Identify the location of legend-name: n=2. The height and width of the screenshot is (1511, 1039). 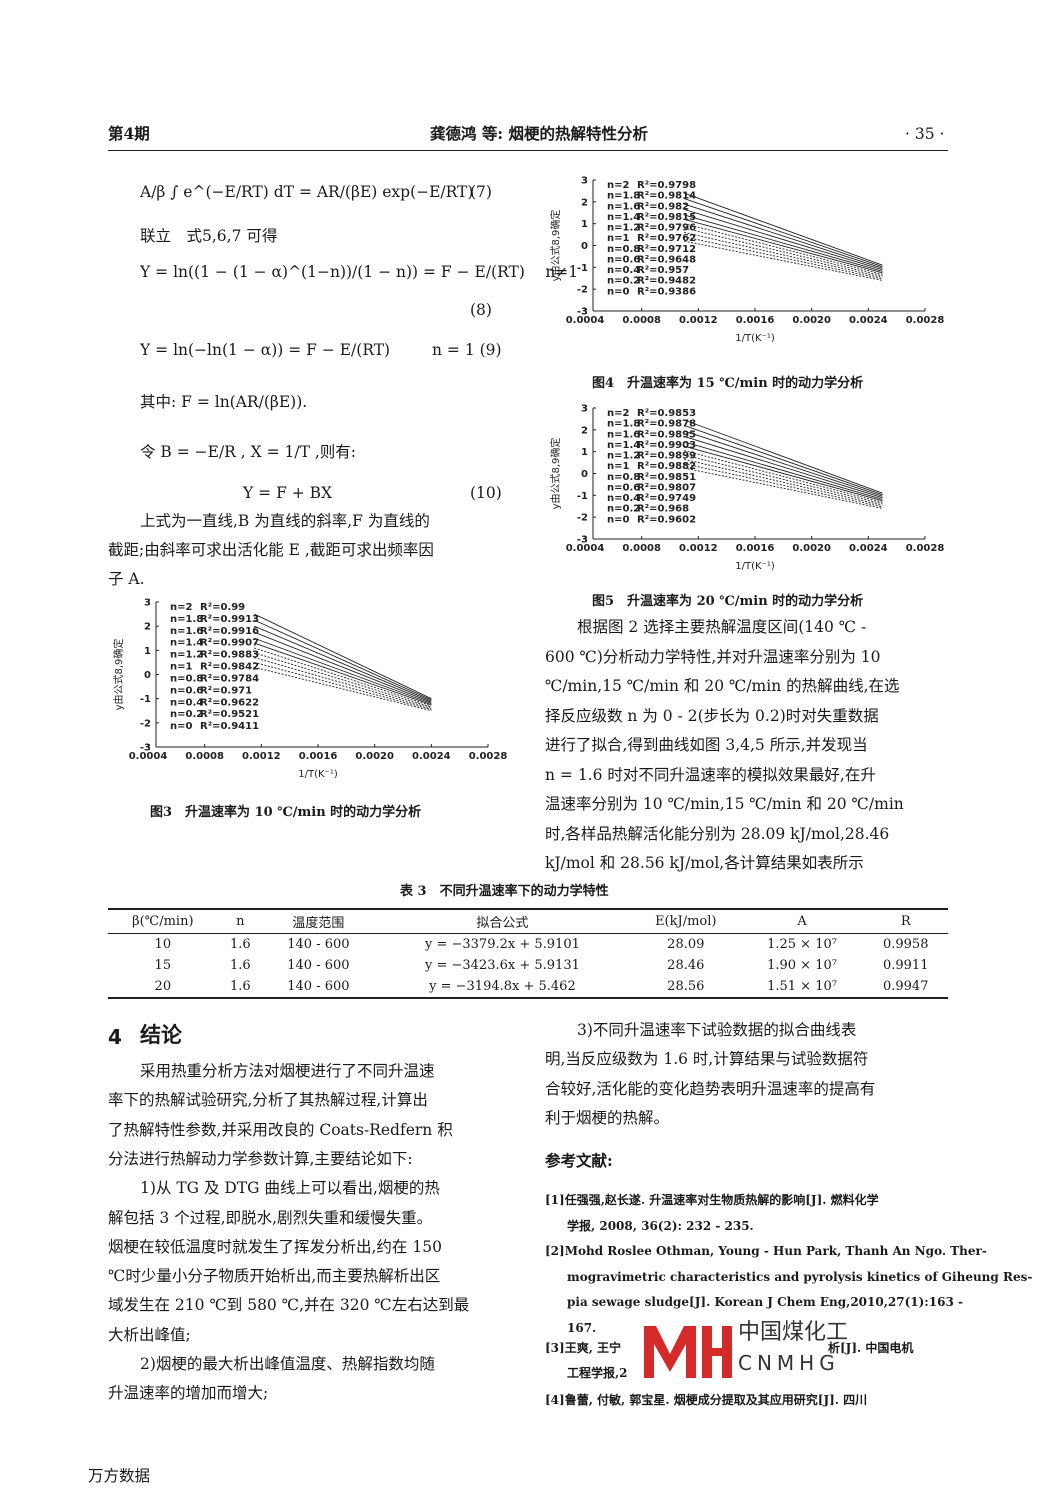
(618, 413).